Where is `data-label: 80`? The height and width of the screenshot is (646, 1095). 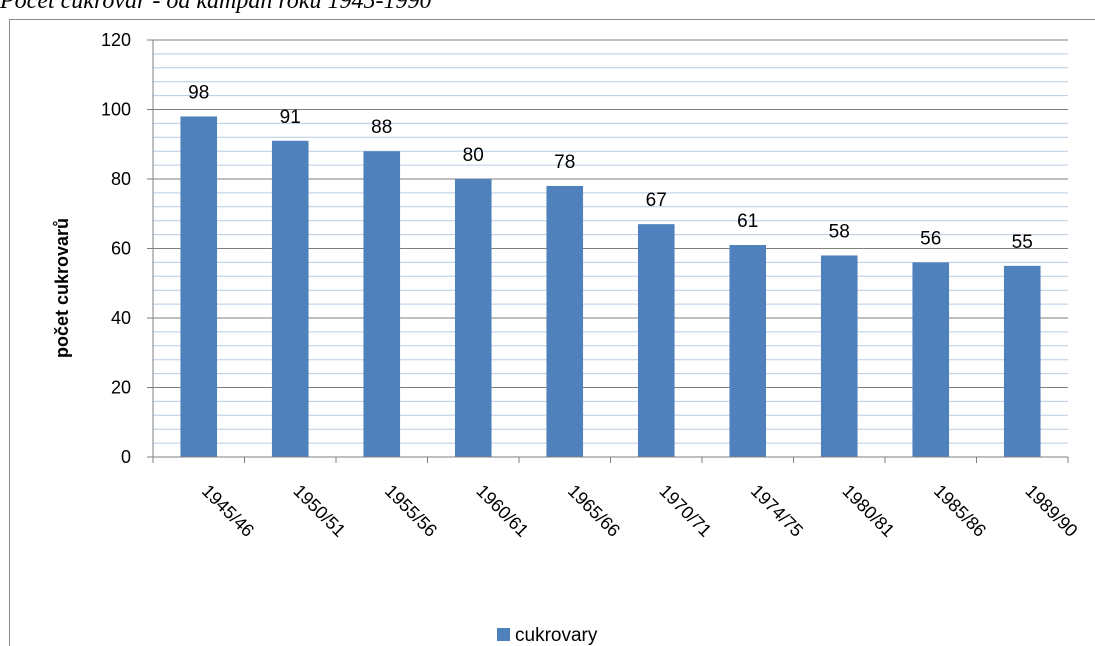
data-label: 80 is located at coordinates (473, 155).